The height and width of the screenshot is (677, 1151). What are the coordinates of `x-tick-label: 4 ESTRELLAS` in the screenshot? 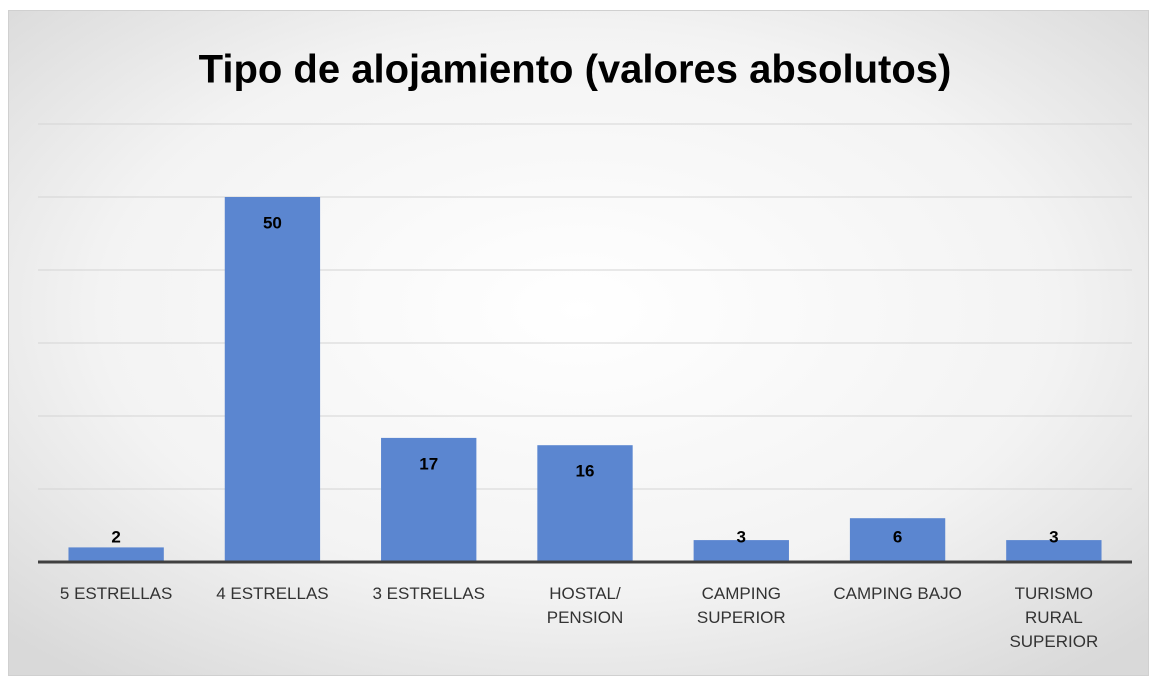 It's located at (272, 593).